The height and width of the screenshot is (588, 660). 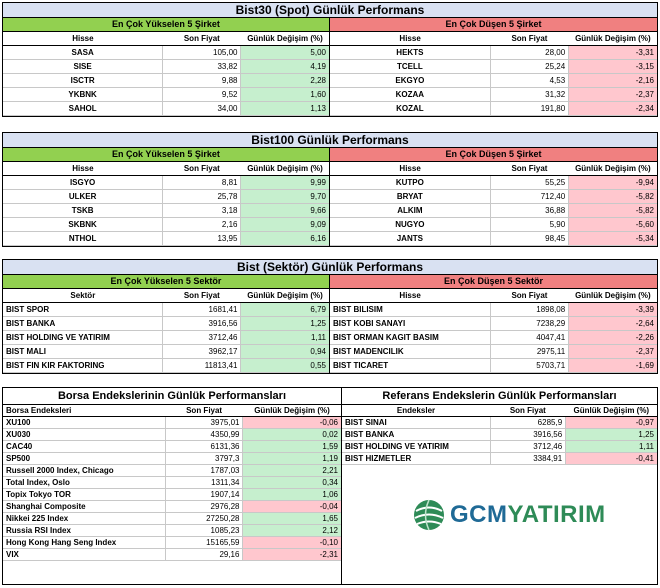 I want to click on gcm-logo: GCMYATIRIM, so click(x=509, y=515).